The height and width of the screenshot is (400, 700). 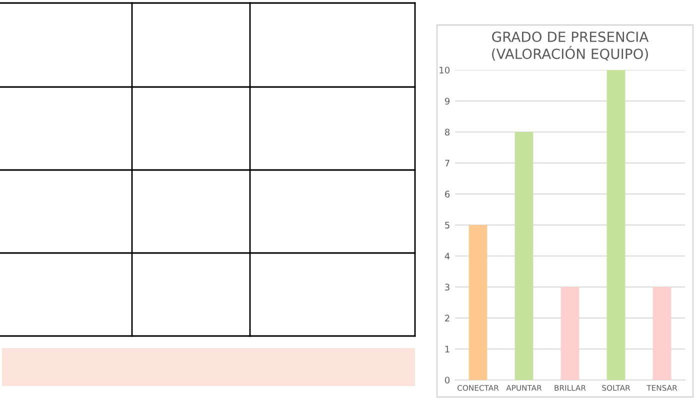 What do you see at coordinates (447, 194) in the screenshot?
I see `y-tick-label: 6` at bounding box center [447, 194].